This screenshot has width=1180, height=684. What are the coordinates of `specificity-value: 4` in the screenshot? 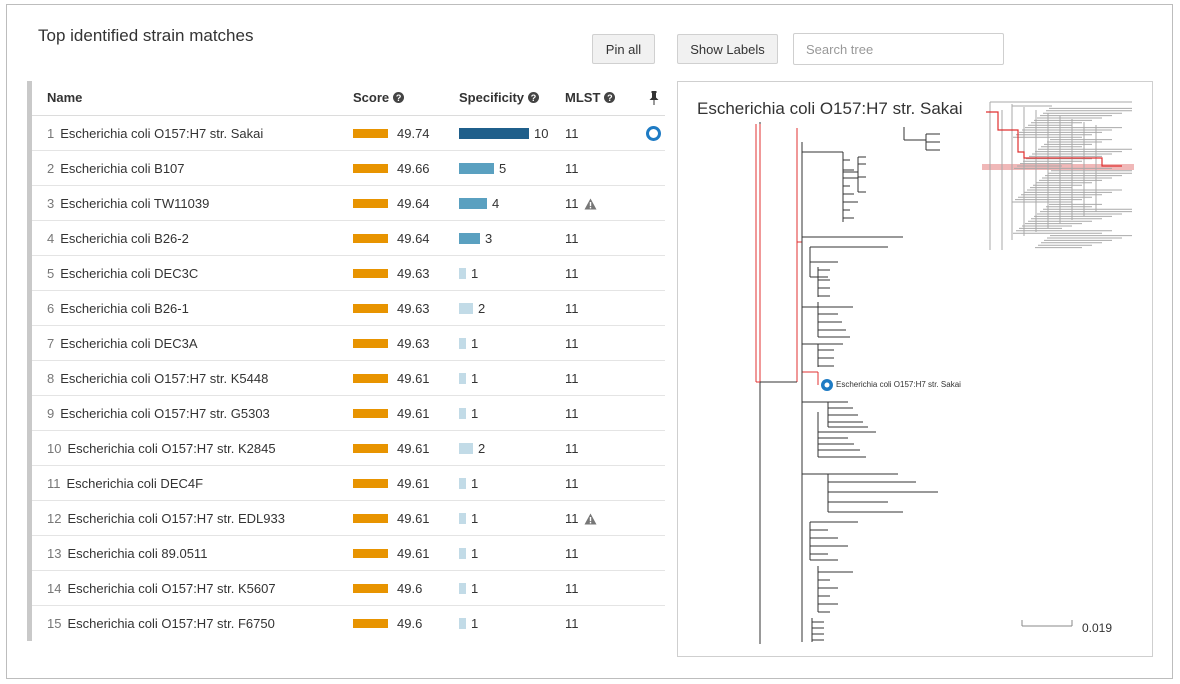 It's located at (496, 203).